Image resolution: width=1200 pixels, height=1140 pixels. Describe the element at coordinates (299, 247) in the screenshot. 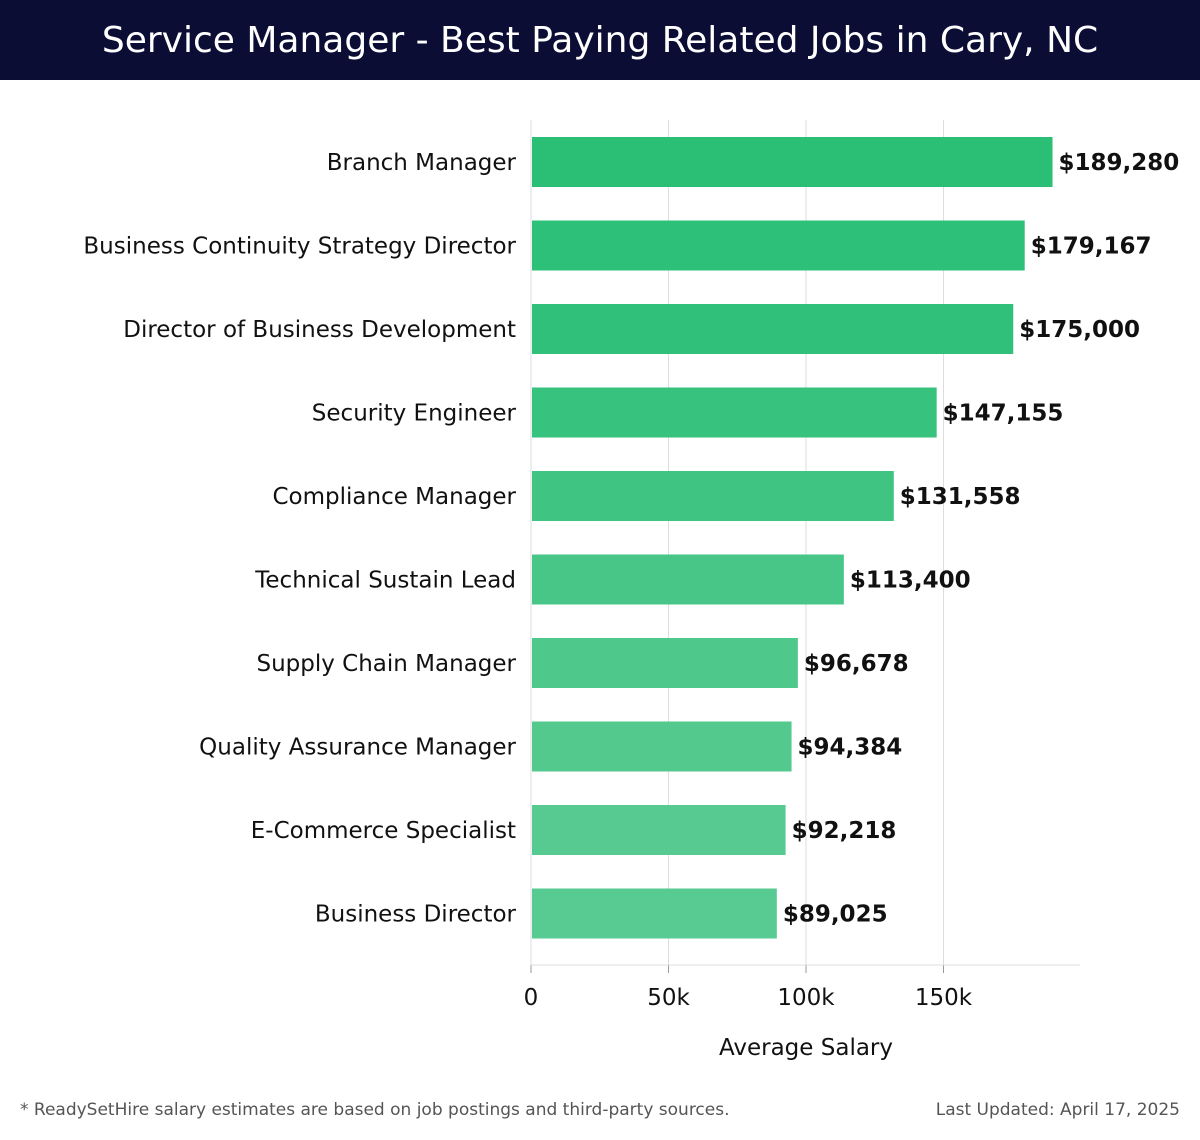

I see `category-label: Business Continuity Strategy Director` at that location.